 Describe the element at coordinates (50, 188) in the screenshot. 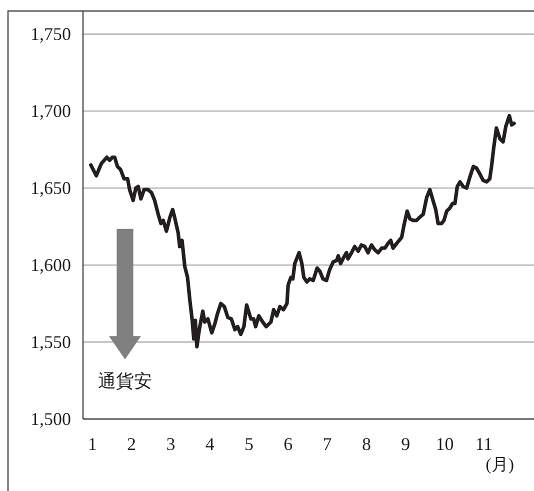

I see `y-tick-label: 1,650` at that location.